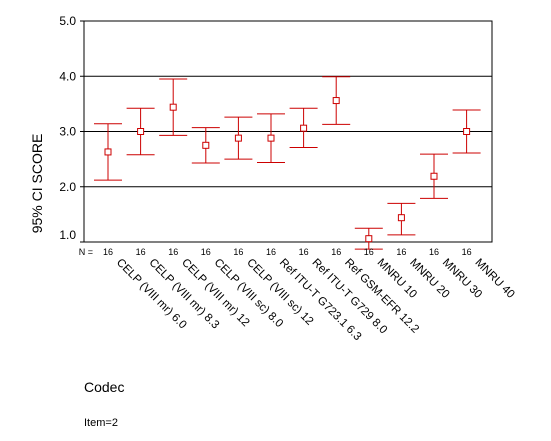 This screenshot has height=441, width=551. I want to click on n-label: N =, so click(86, 252).